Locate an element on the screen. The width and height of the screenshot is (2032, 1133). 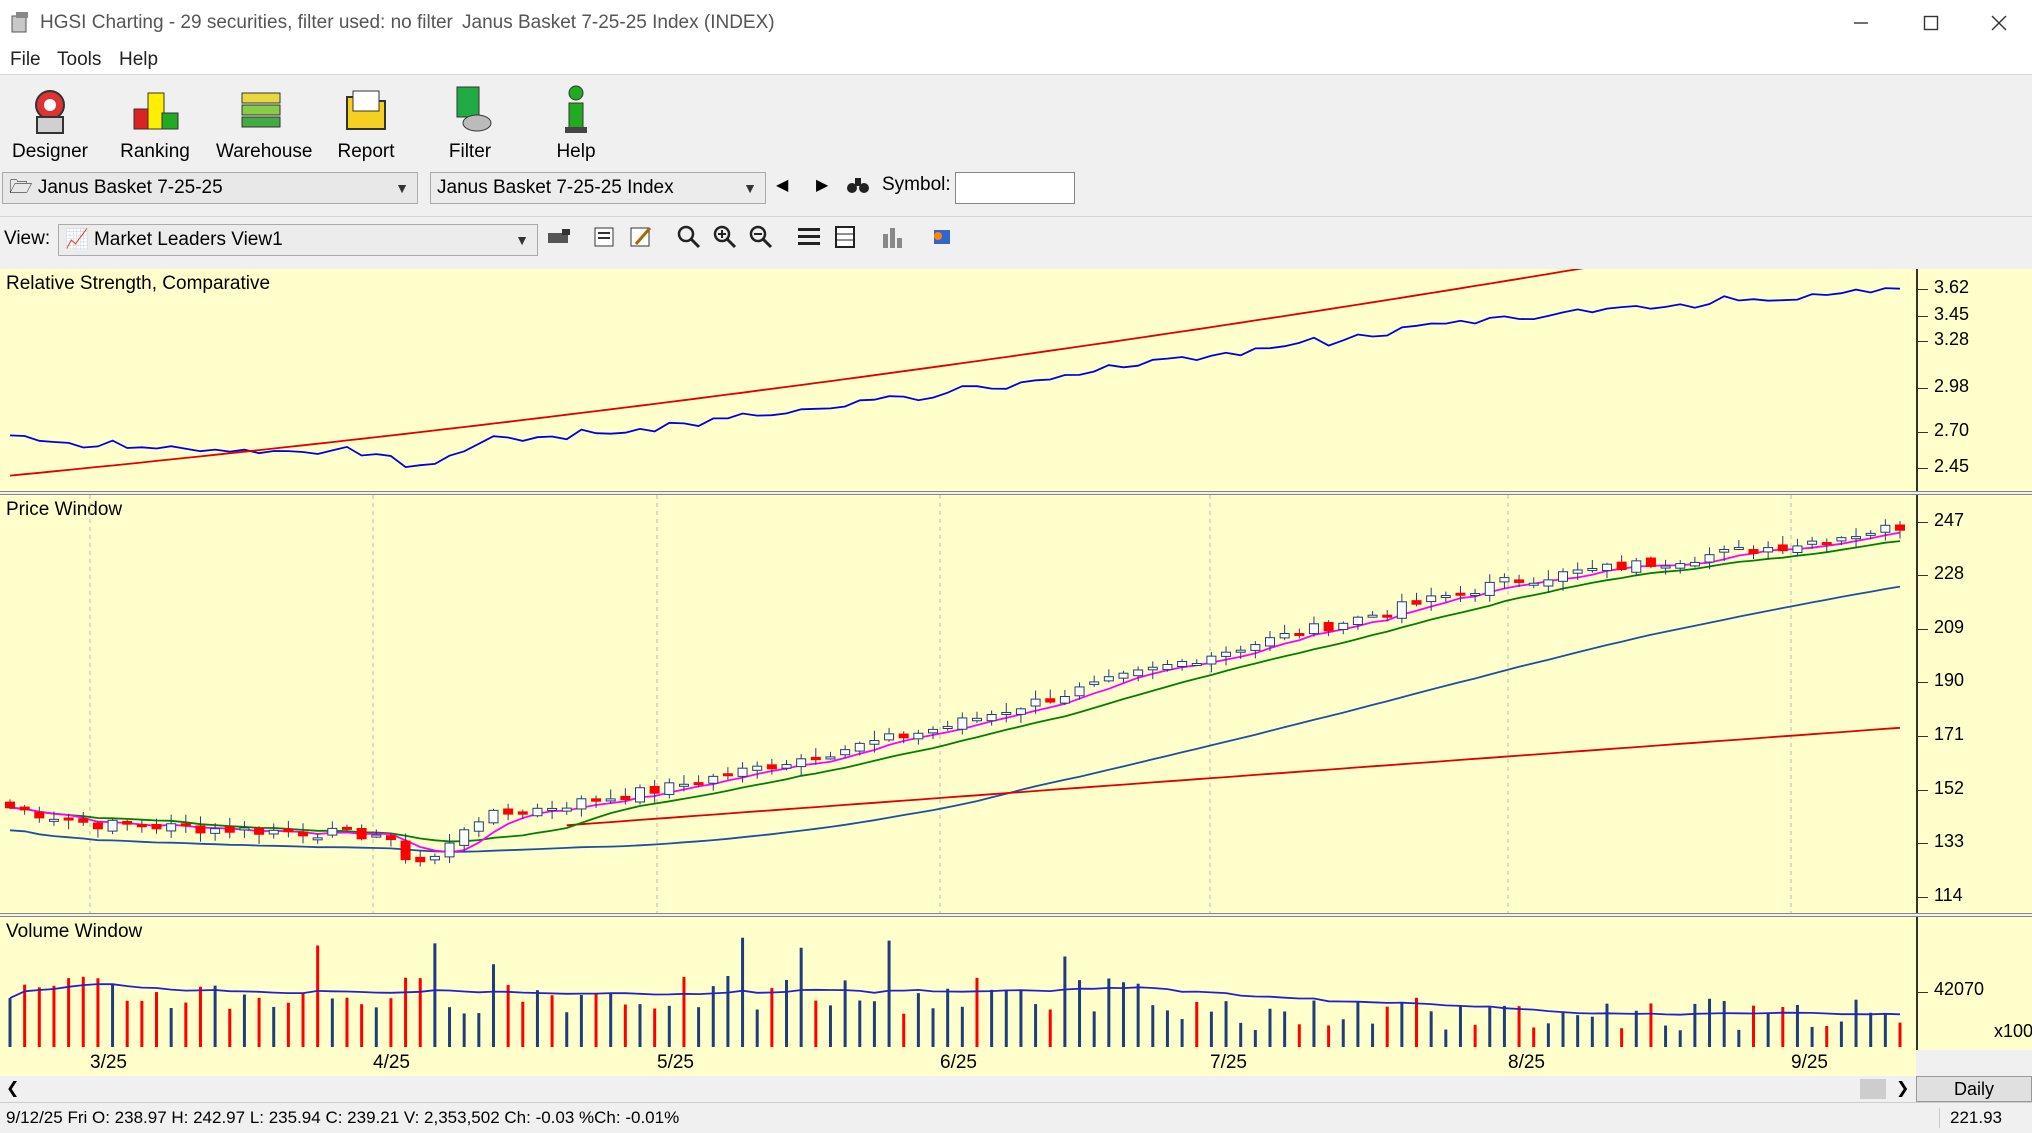
report-button: Report is located at coordinates (366, 123).